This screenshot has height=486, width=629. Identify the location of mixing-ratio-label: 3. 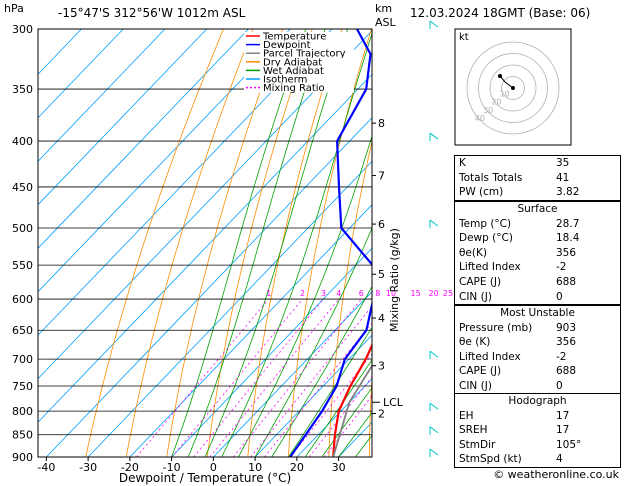
(323, 293).